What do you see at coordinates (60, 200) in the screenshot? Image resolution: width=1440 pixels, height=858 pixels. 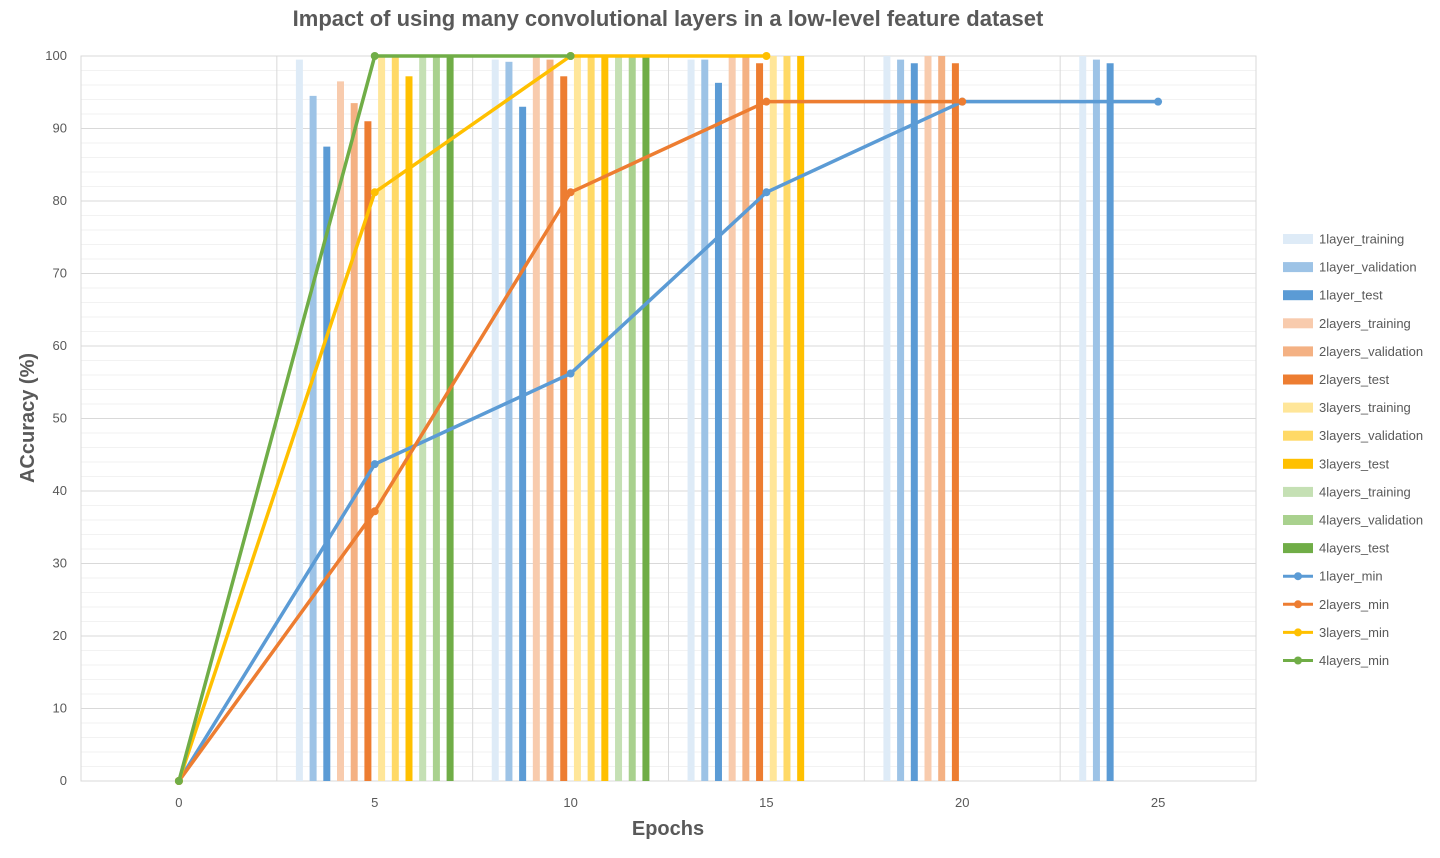 I see `y-tick-label: 80` at bounding box center [60, 200].